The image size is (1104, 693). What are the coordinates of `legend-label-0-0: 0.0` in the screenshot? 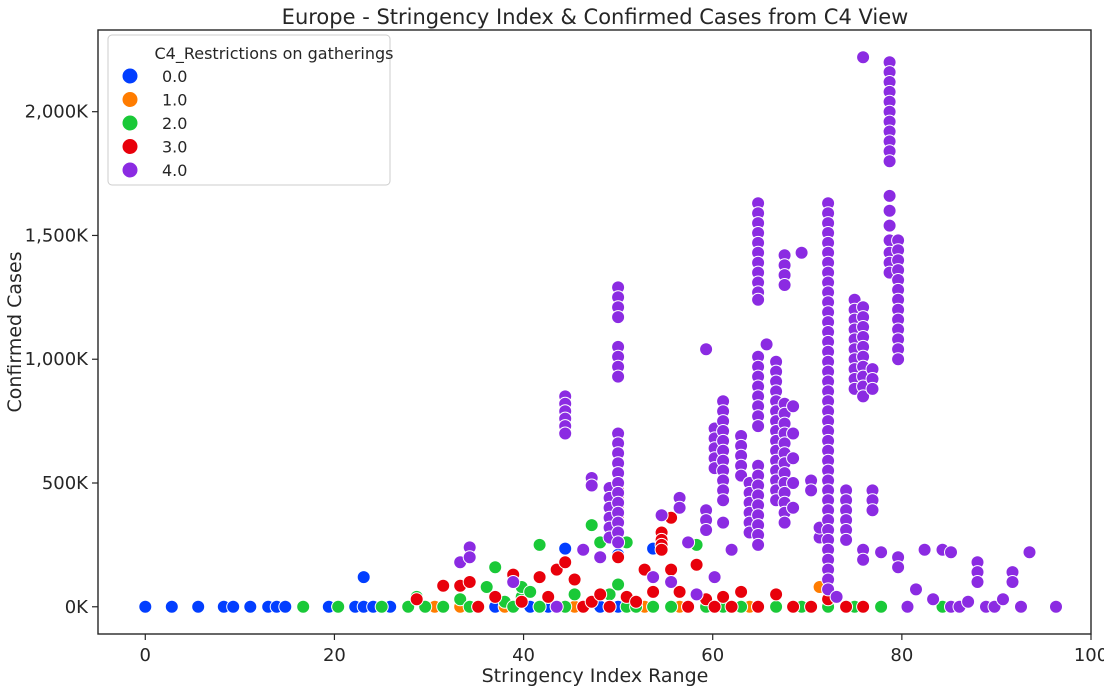 It's located at (174, 76).